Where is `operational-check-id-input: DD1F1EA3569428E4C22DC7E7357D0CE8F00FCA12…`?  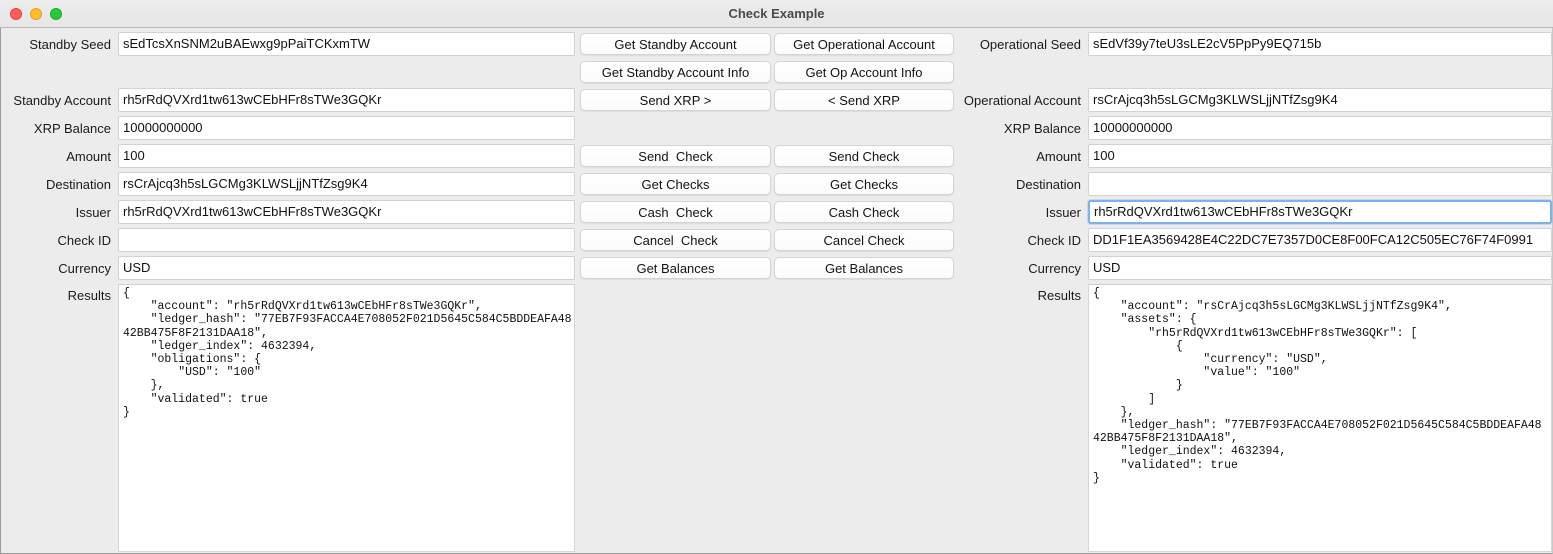
operational-check-id-input: DD1F1EA3569428E4C22DC7E7357D0CE8F00FCA12… is located at coordinates (1320, 240).